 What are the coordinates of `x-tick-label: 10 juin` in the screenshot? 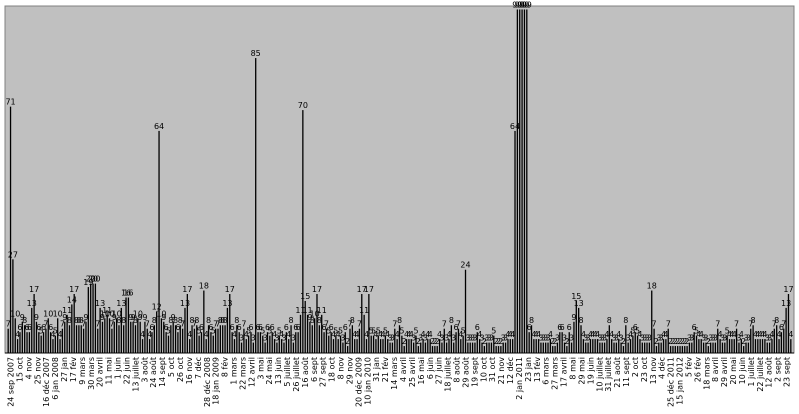 It's located at (742, 370).